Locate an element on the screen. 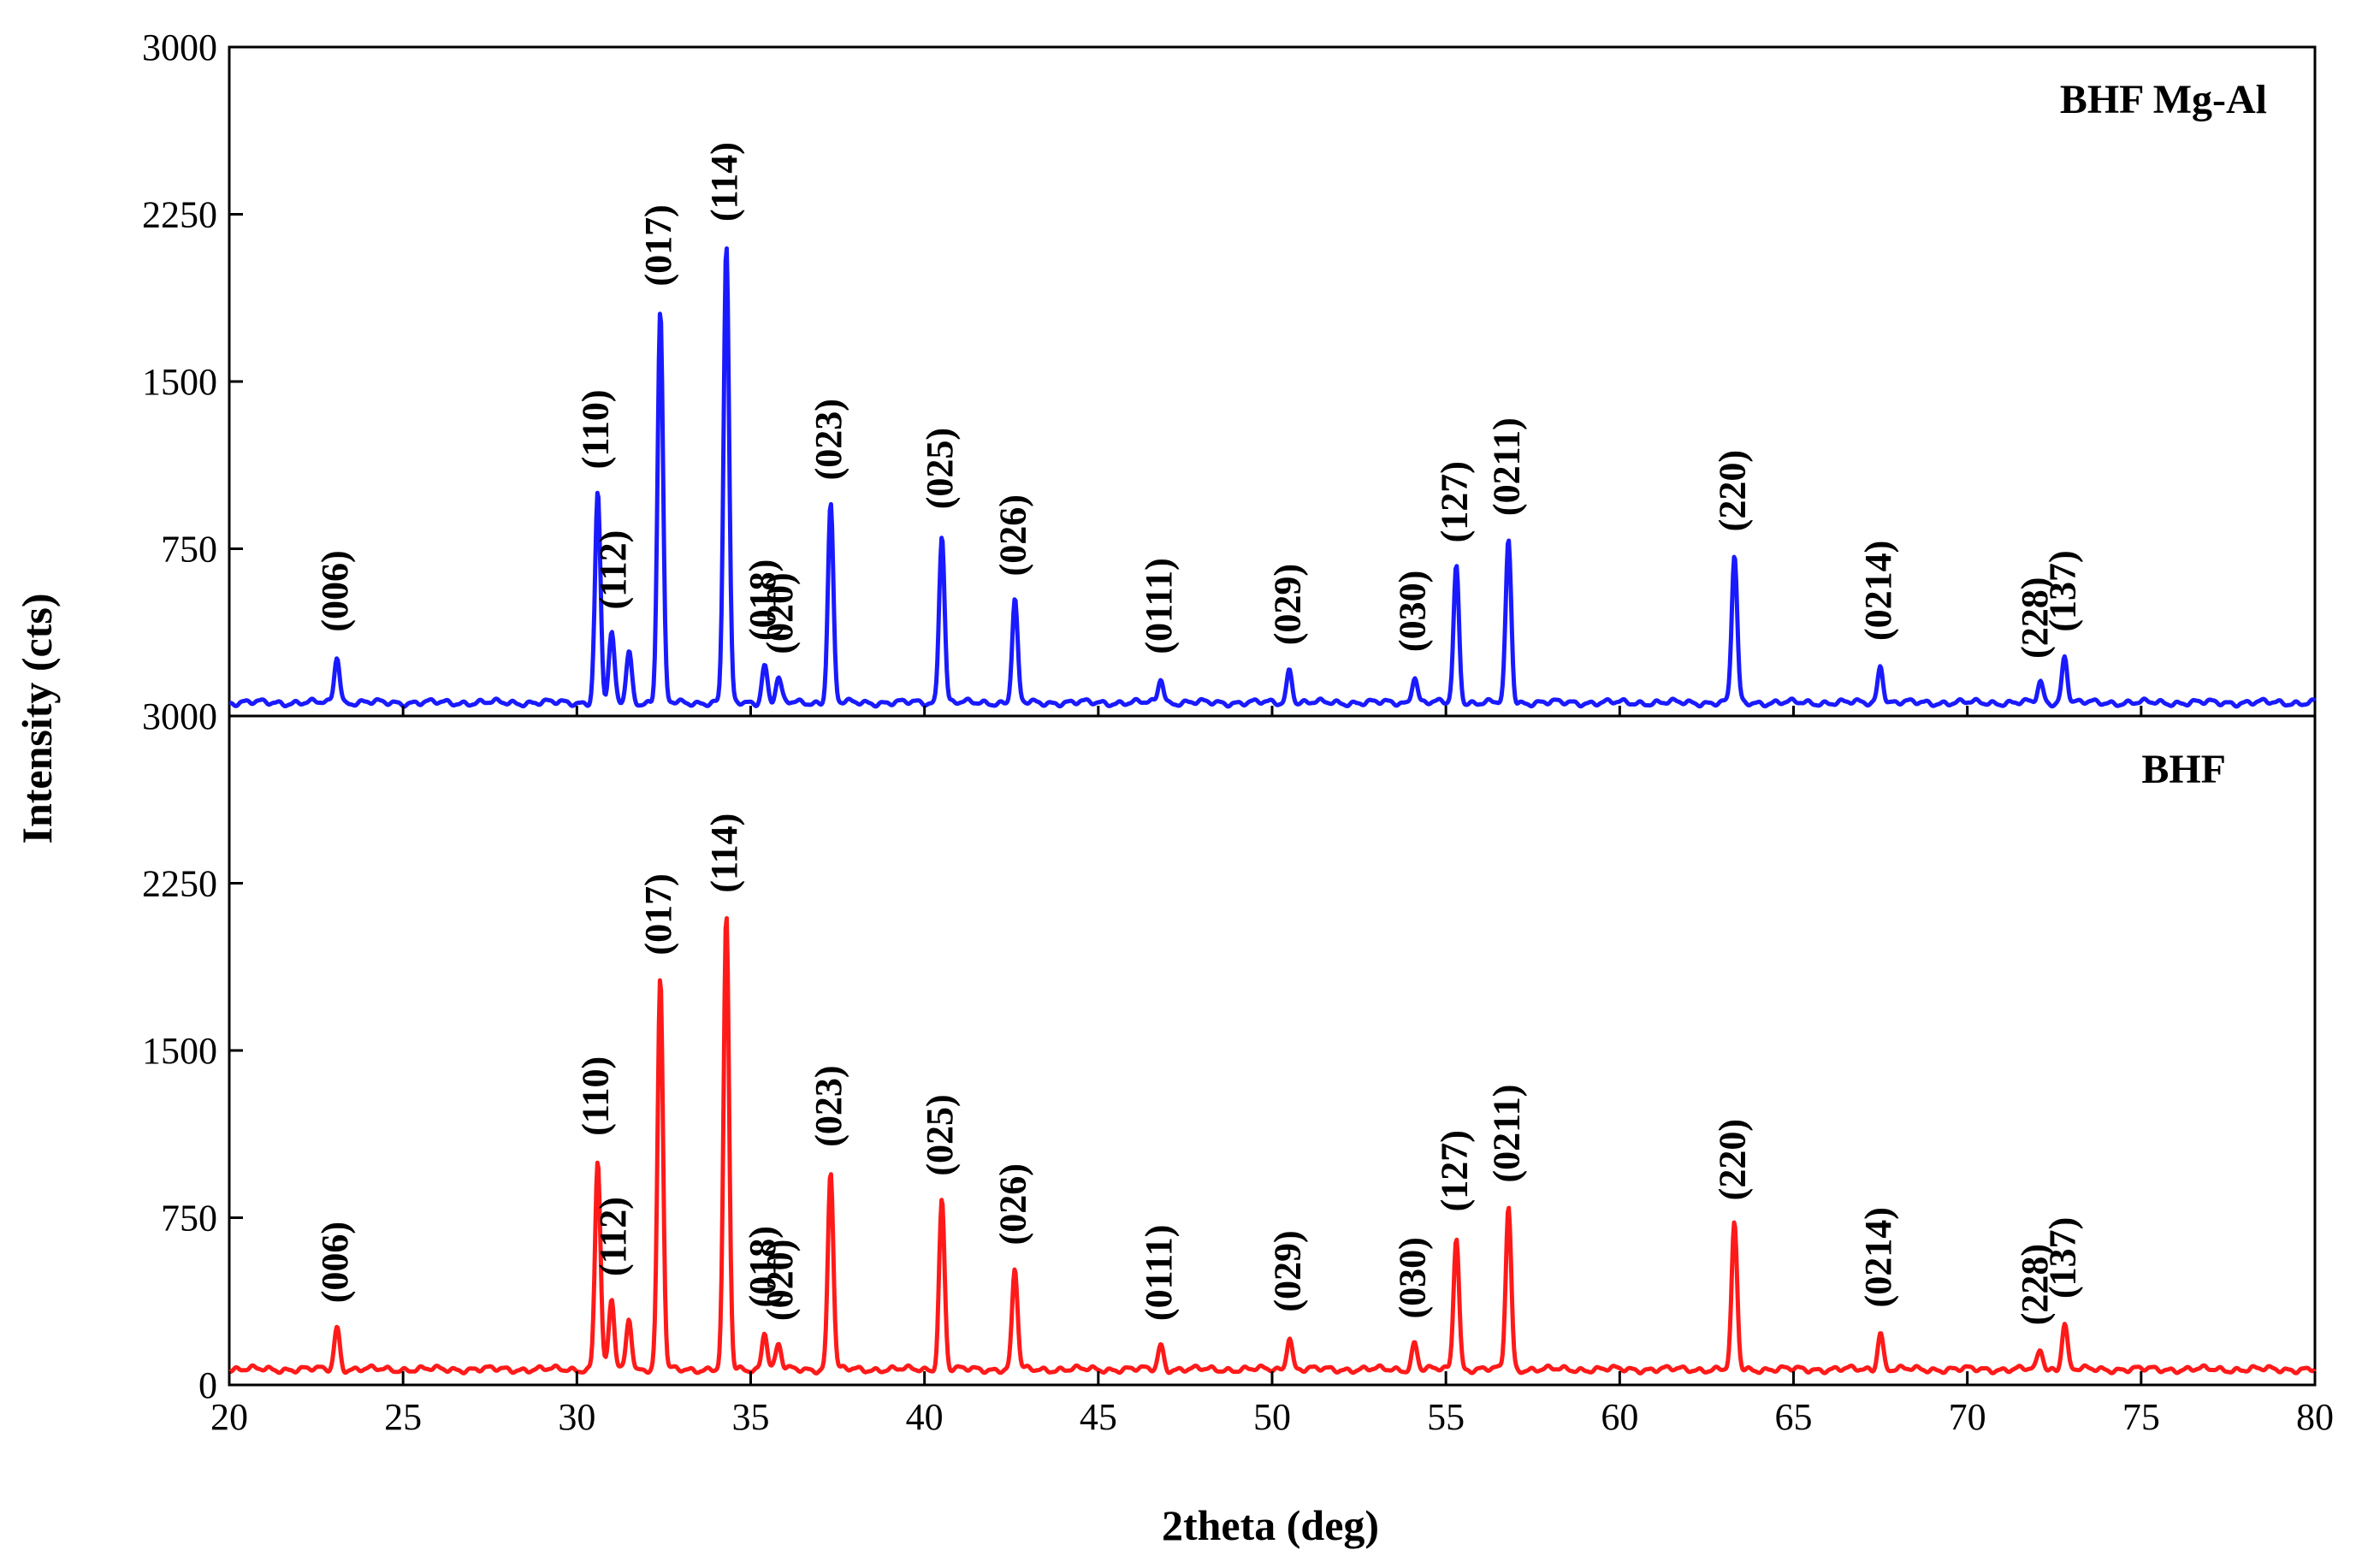 The width and height of the screenshot is (2356, 1568). x-axis-title: 2theta (deg) is located at coordinates (1270, 1525).